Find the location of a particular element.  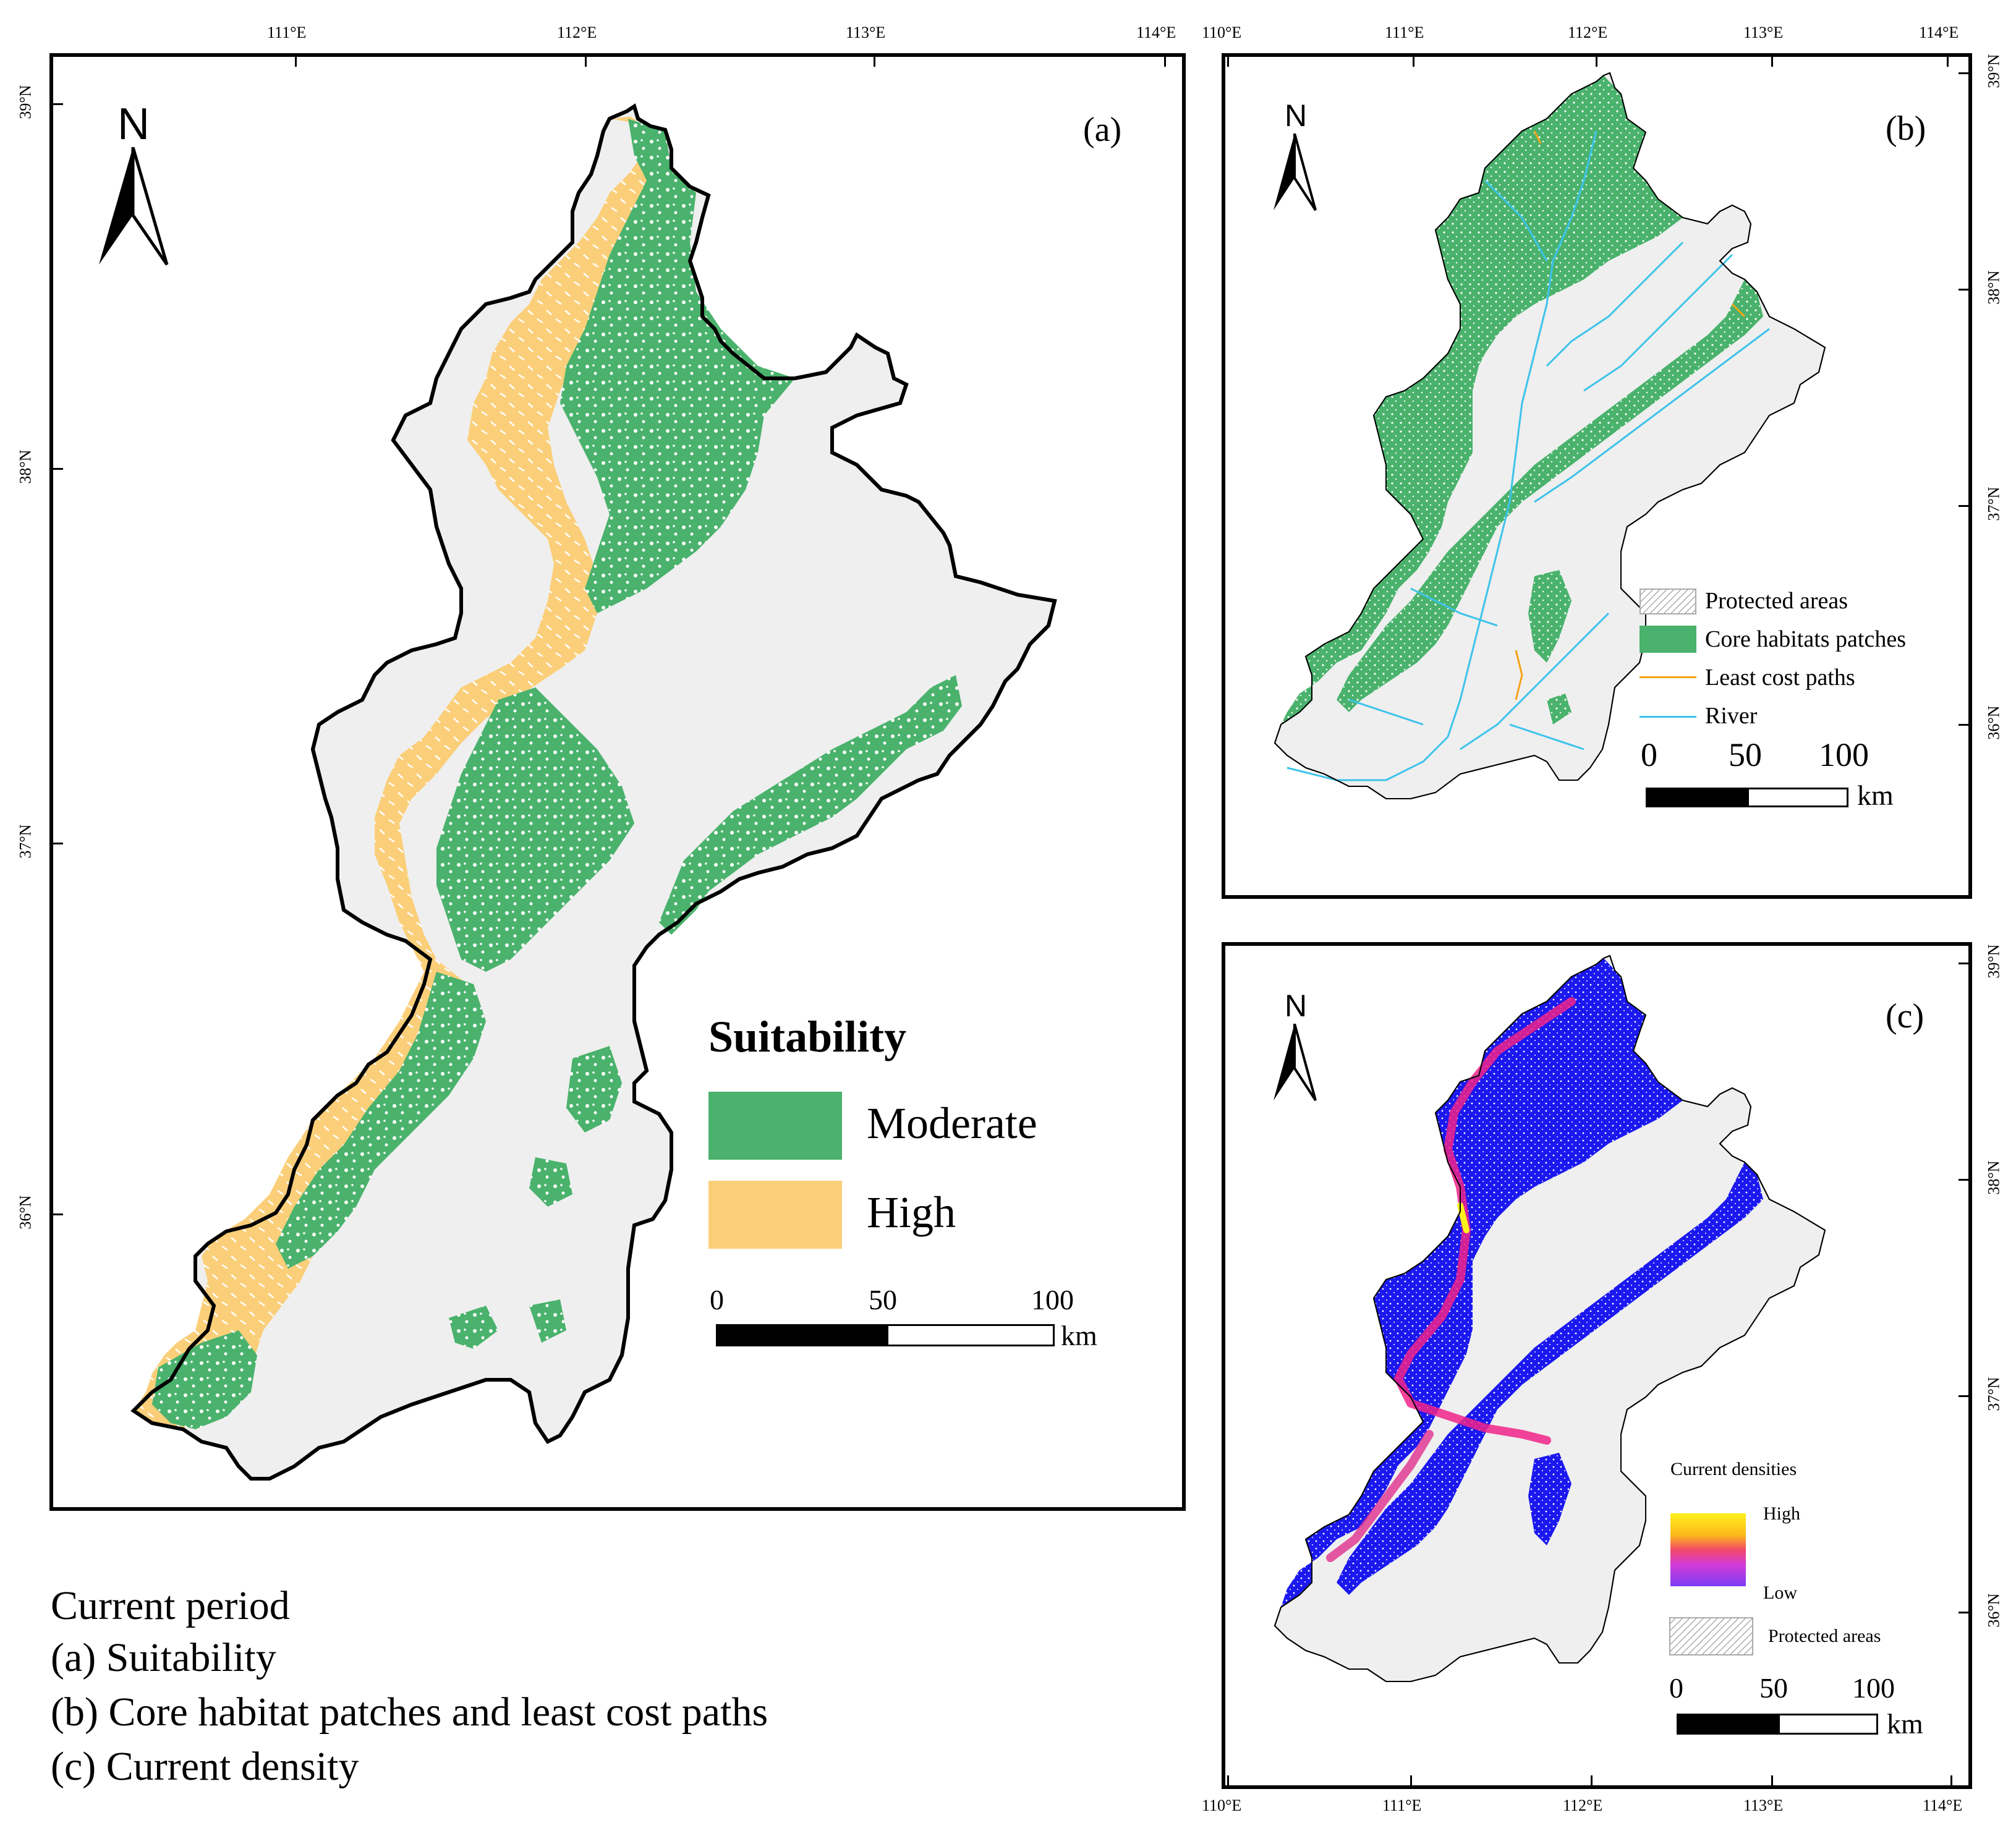

legend-swatch-high is located at coordinates (775, 1215).